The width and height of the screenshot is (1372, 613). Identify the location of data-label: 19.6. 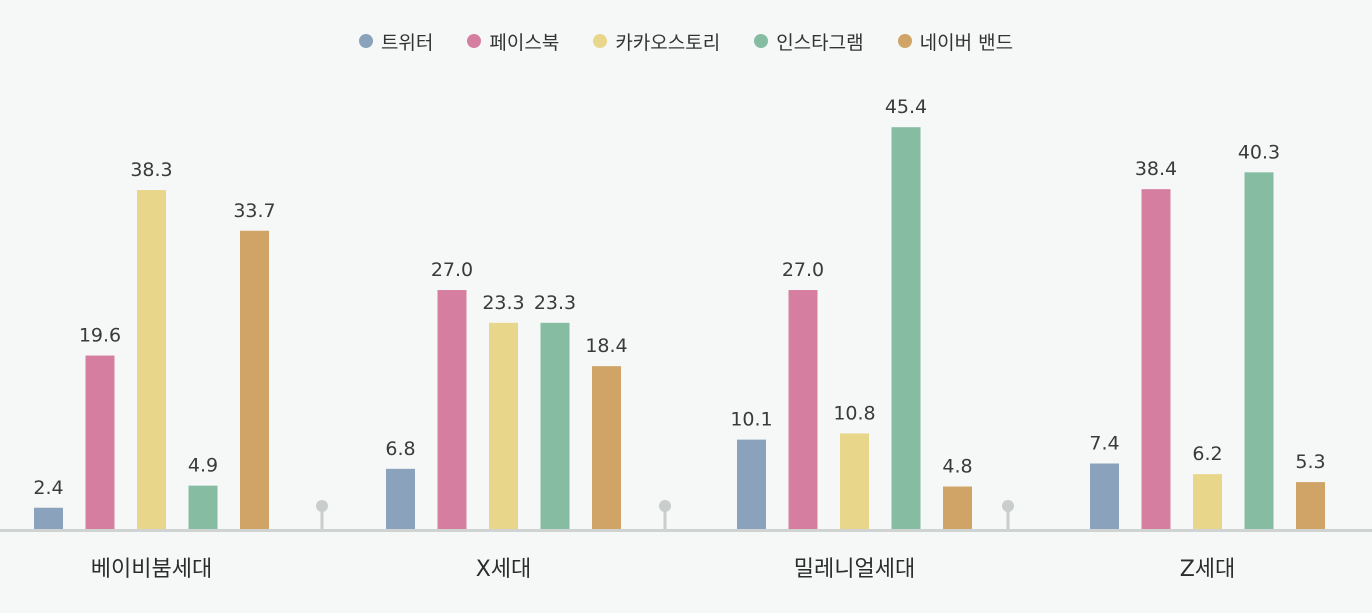
(100, 336).